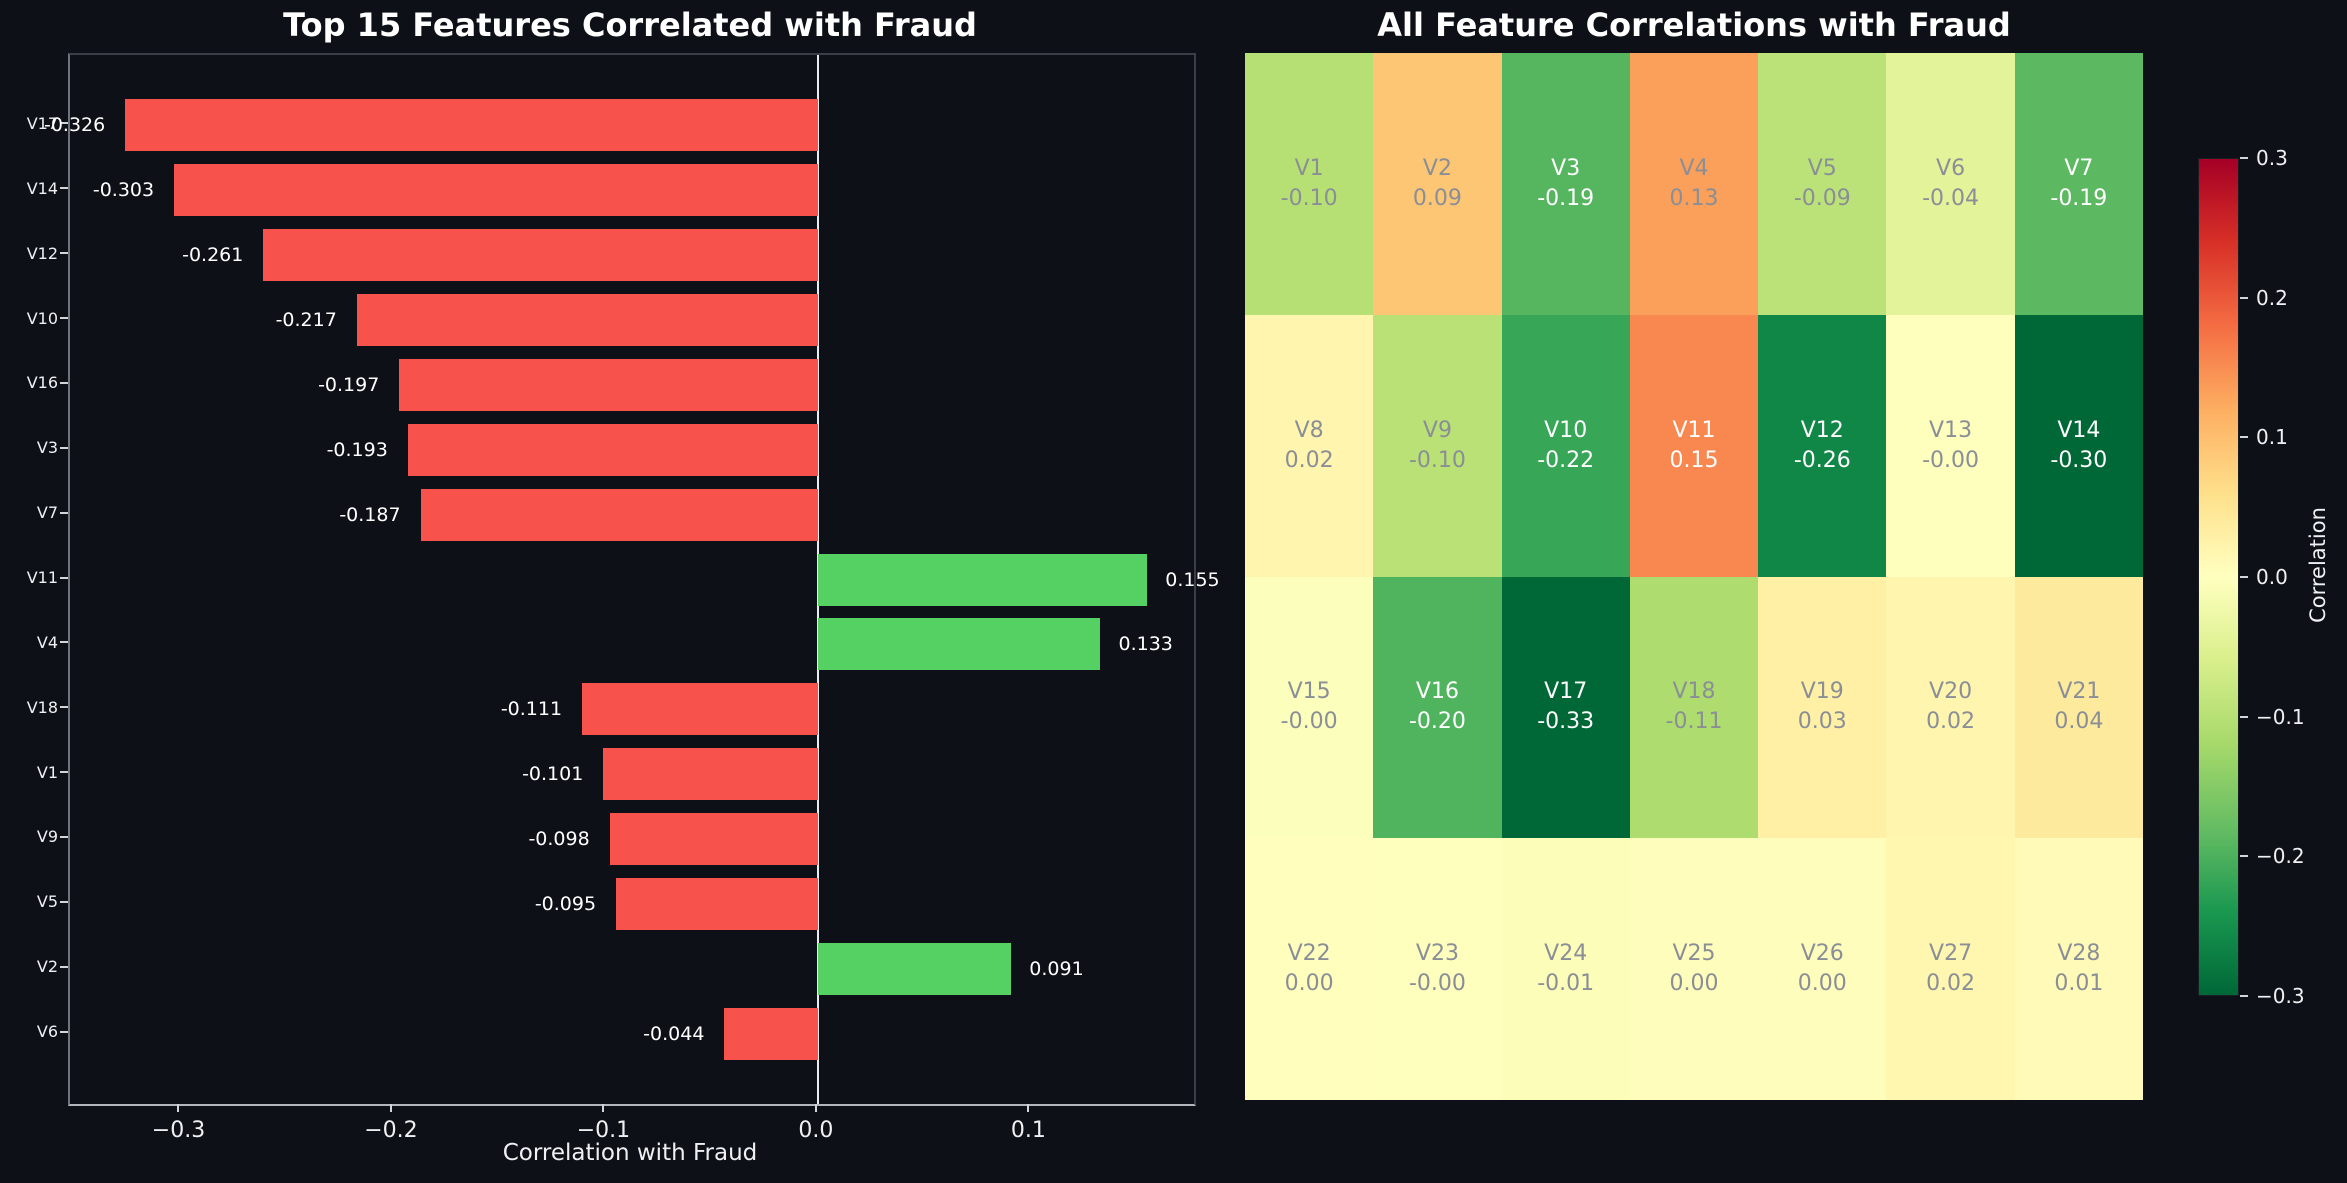 The image size is (2347, 1183). I want to click on y-tick-mark-V7, so click(64, 512).